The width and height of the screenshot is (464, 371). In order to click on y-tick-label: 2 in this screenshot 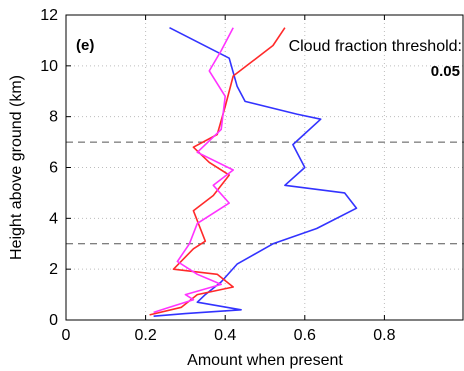, I will do `click(53, 269)`.